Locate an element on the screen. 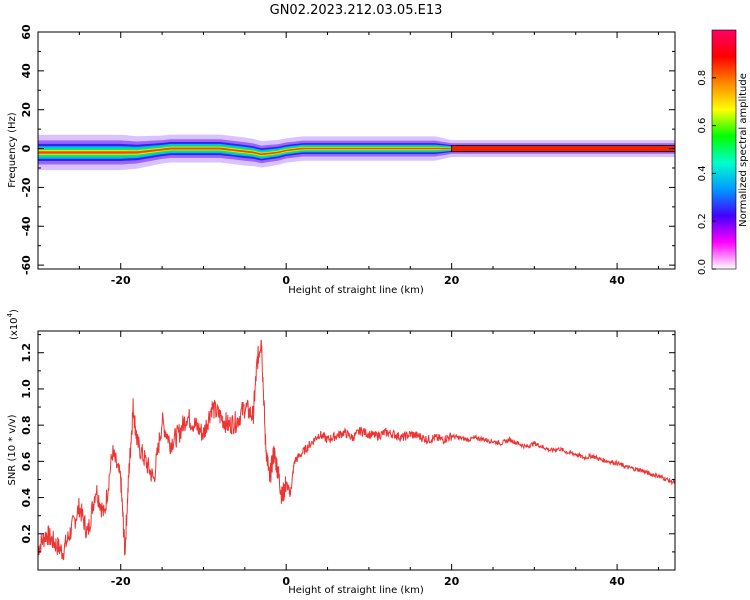  spectrogram-x-axis-title: Height of straight line (km) is located at coordinates (356, 290).